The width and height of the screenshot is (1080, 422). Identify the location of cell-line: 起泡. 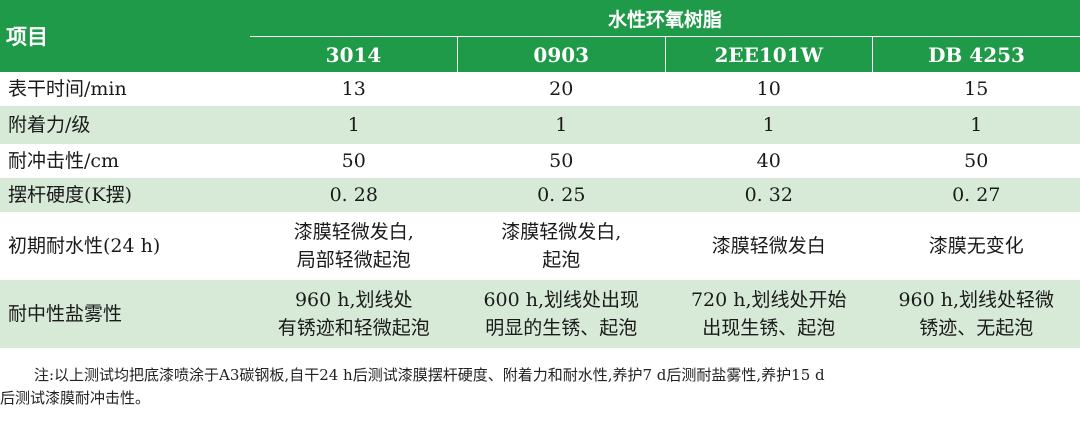
(561, 260).